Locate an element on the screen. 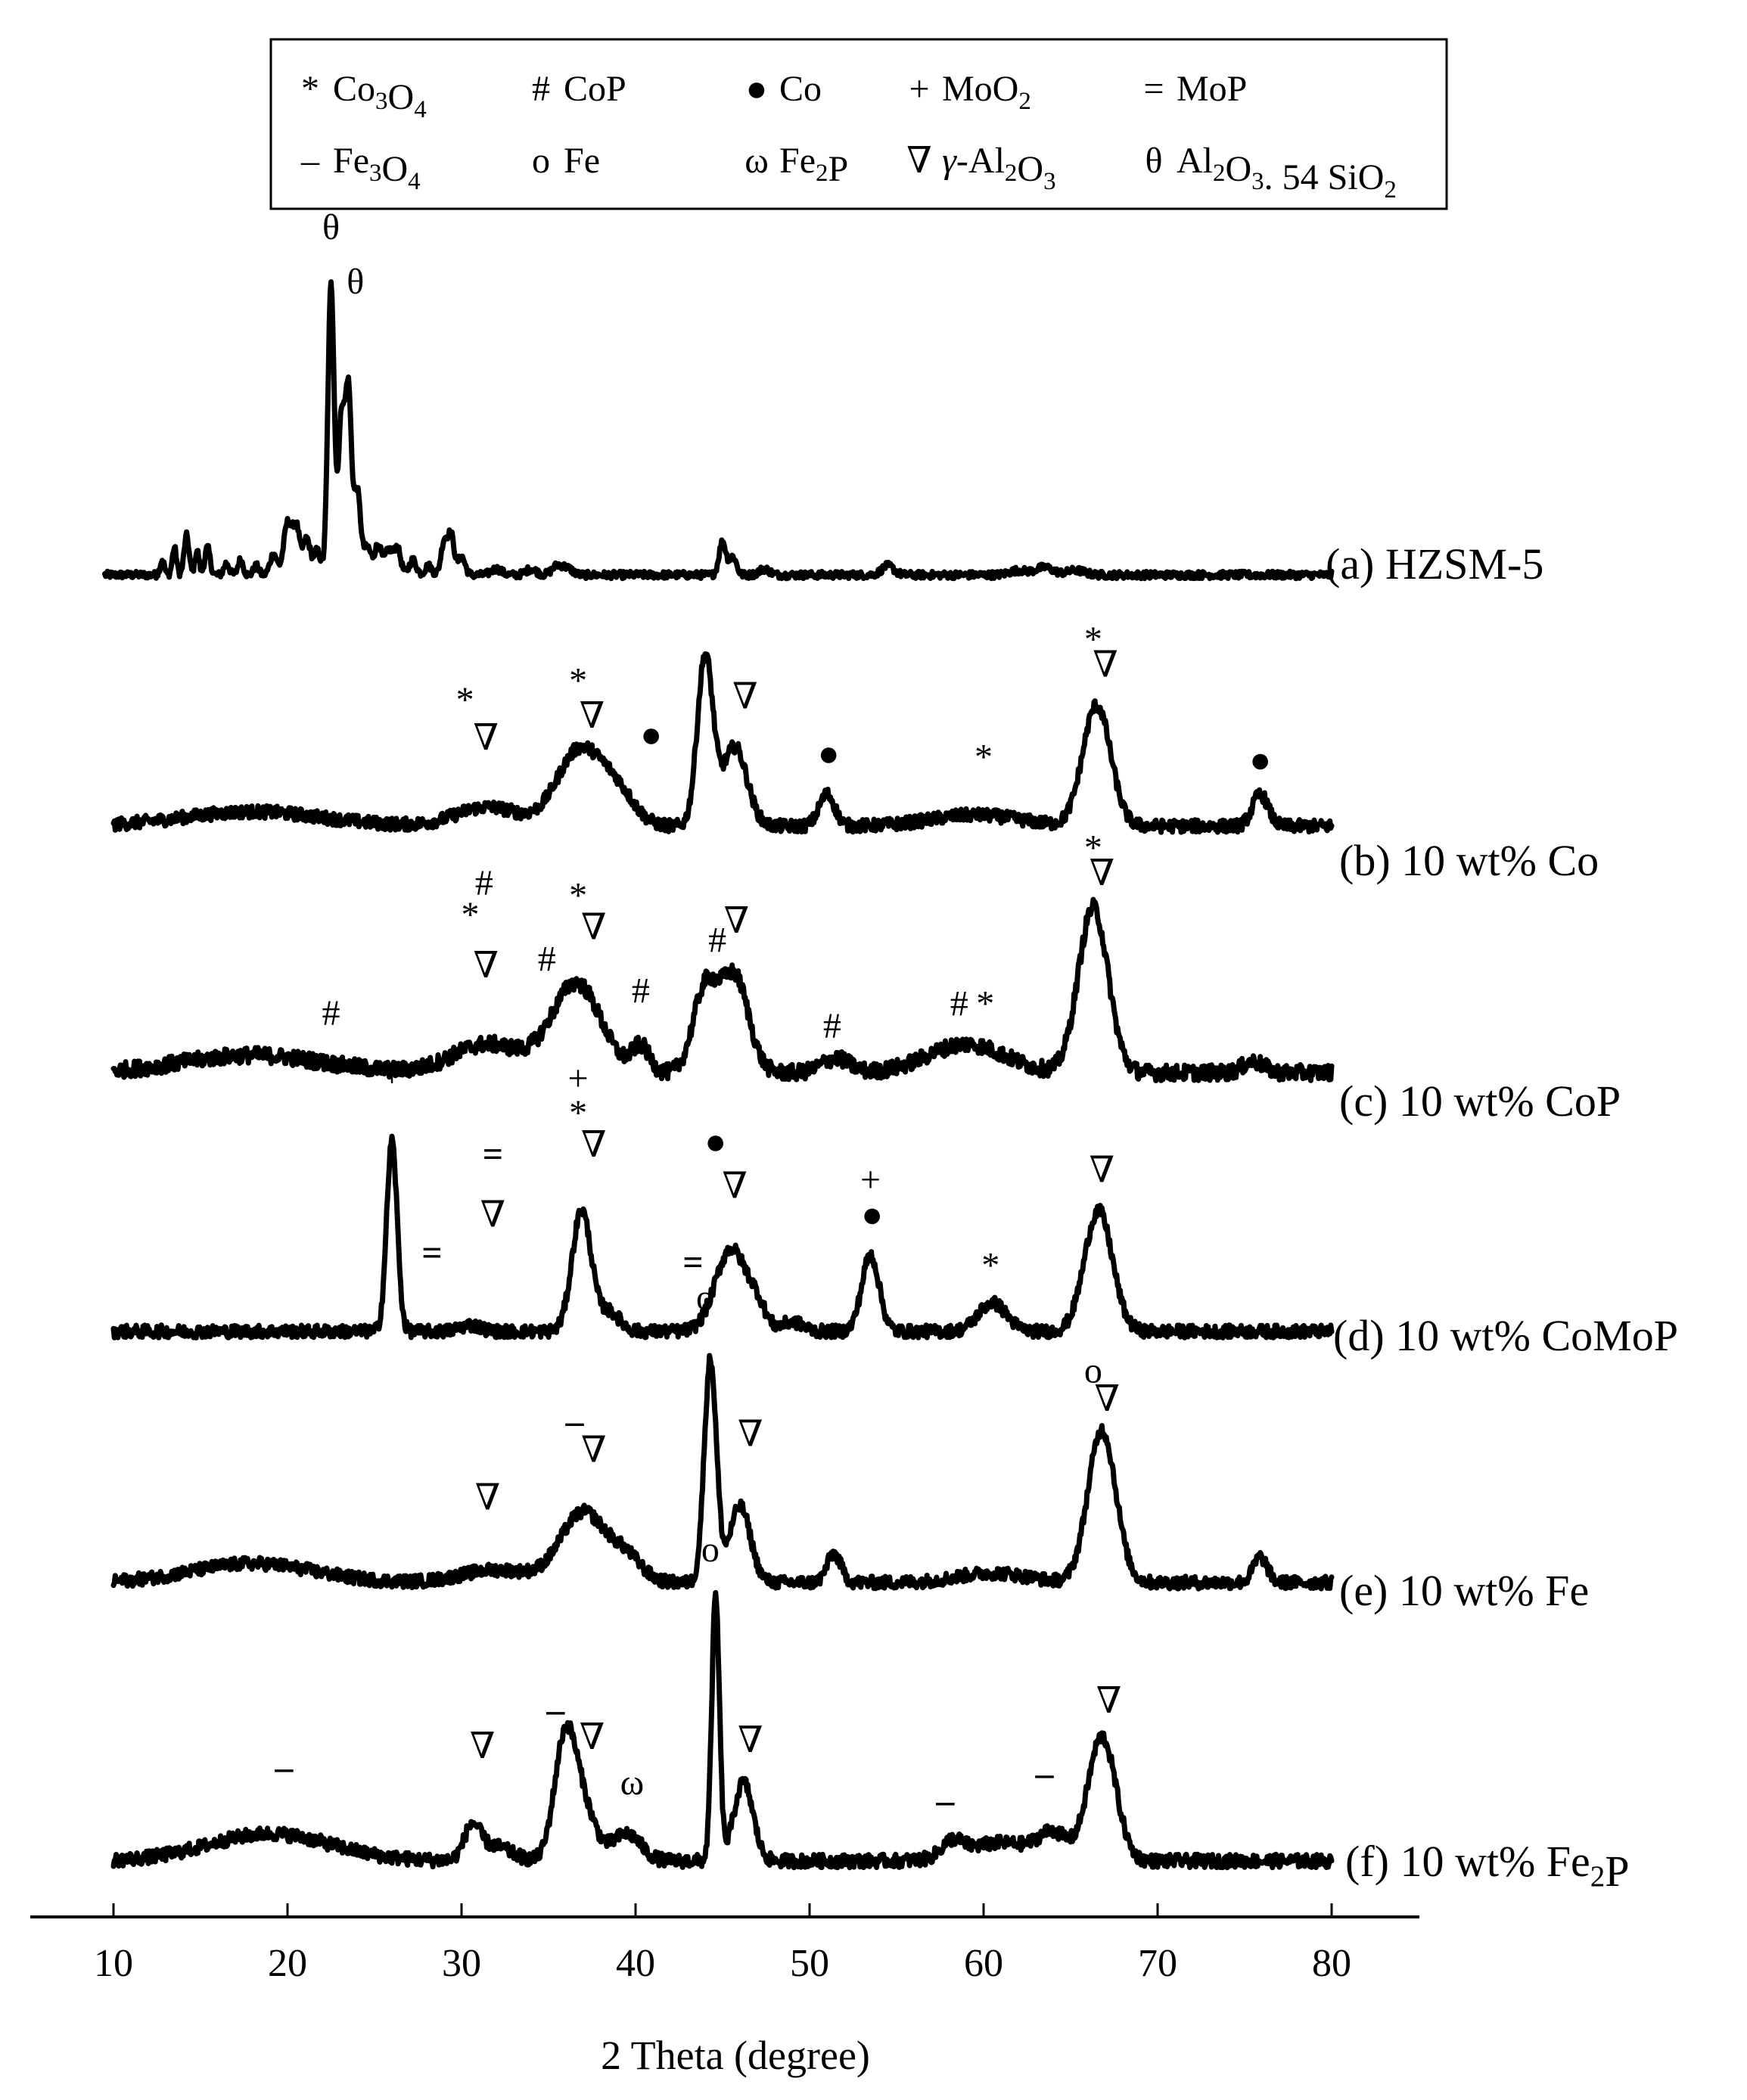 The width and height of the screenshot is (1747, 2100). legend-item-fe: o Fe is located at coordinates (566, 161).